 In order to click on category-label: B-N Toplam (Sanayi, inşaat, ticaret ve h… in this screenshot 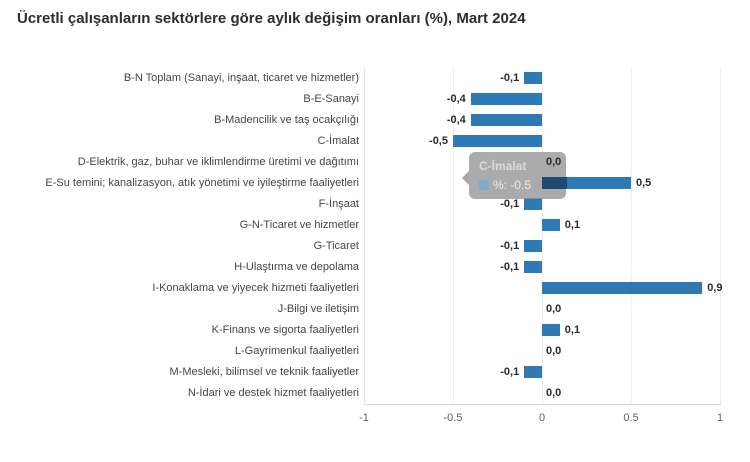, I will do `click(241, 78)`.